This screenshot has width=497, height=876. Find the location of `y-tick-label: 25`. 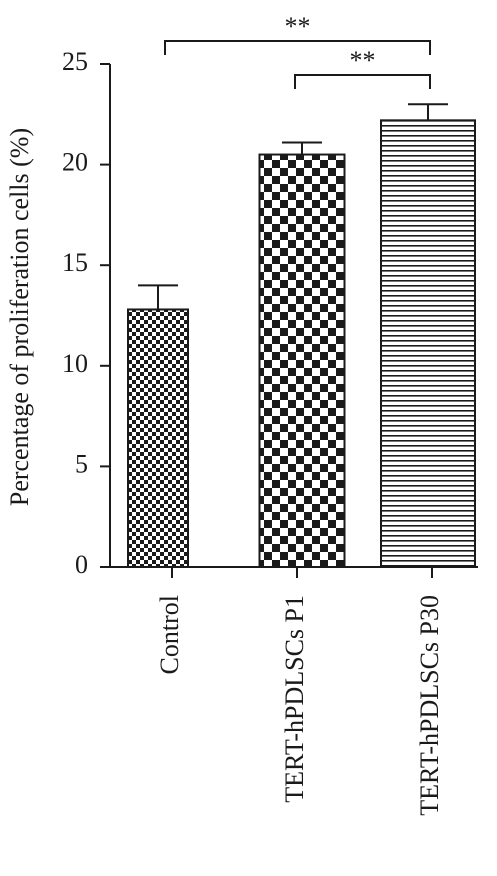

y-tick-label: 25 is located at coordinates (75, 61).